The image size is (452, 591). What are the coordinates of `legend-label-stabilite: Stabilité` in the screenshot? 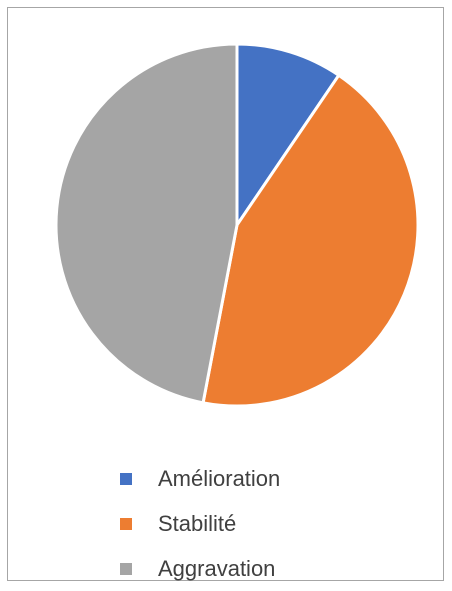 It's located at (197, 523).